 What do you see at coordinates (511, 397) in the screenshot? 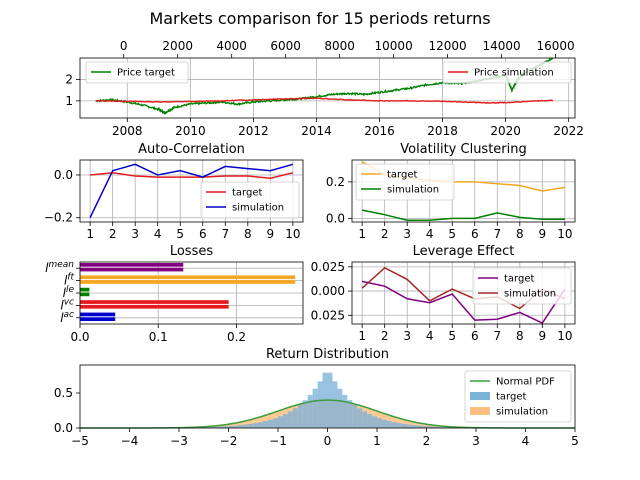
I see `distribution-legend-label-1: target` at bounding box center [511, 397].